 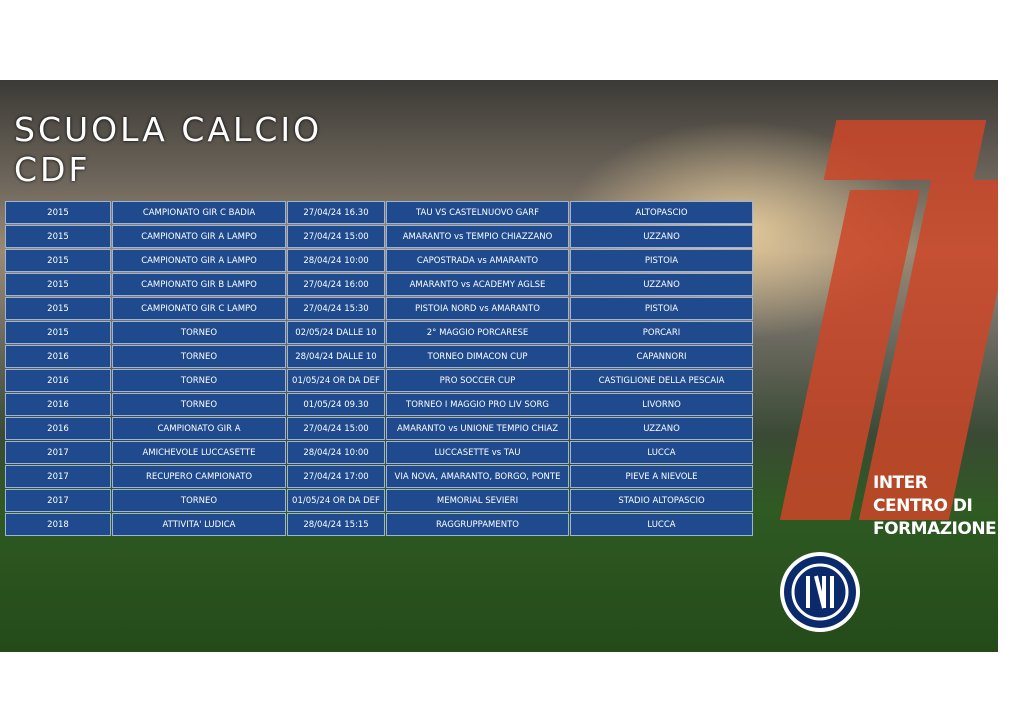 I want to click on table-cell: AMARANTO vs TEMPIO CHIAZZANO, so click(x=477, y=236).